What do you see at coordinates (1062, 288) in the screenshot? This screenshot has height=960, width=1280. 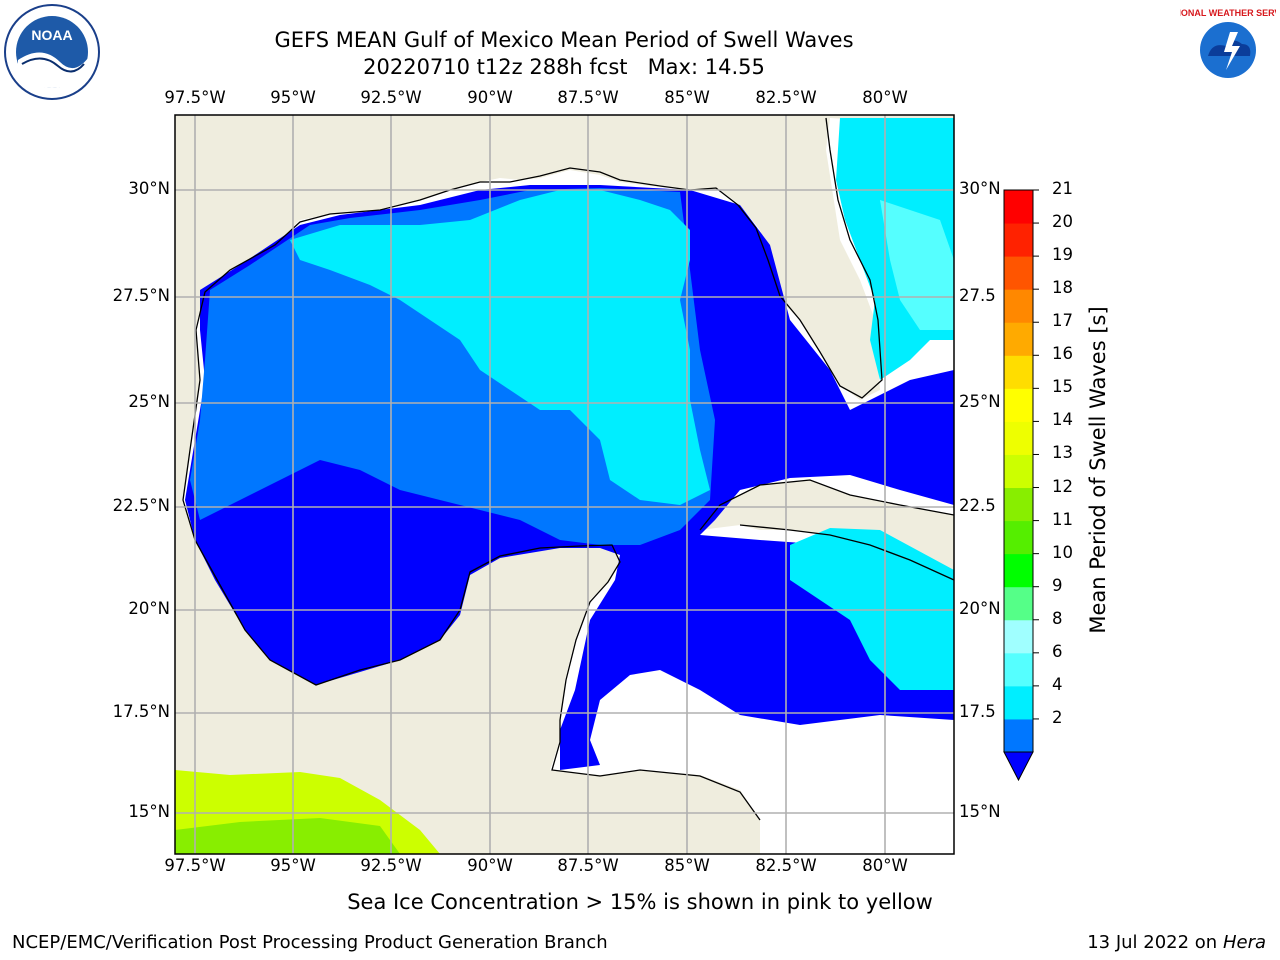 I see `colorbar-tick-label: 18` at bounding box center [1062, 288].